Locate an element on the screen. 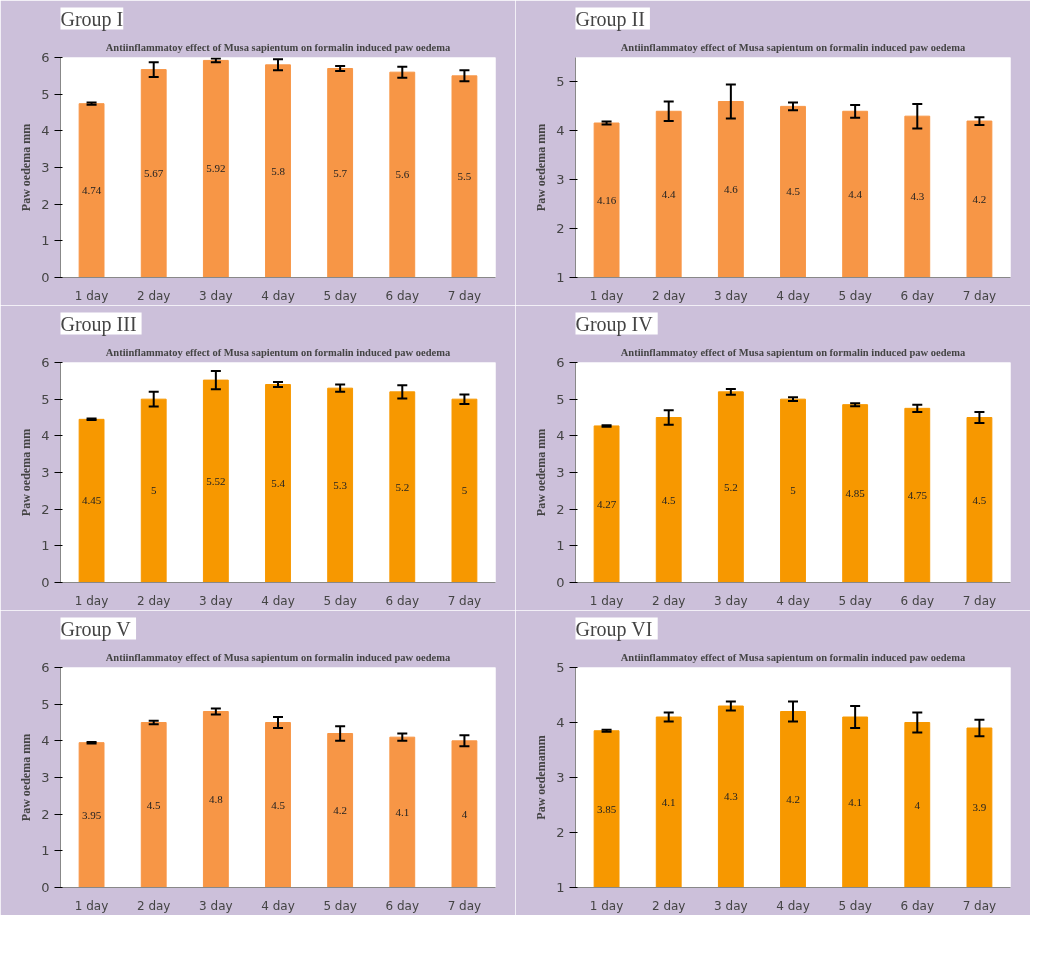 The image size is (1054, 956). data-label: 3.85 is located at coordinates (606, 808).